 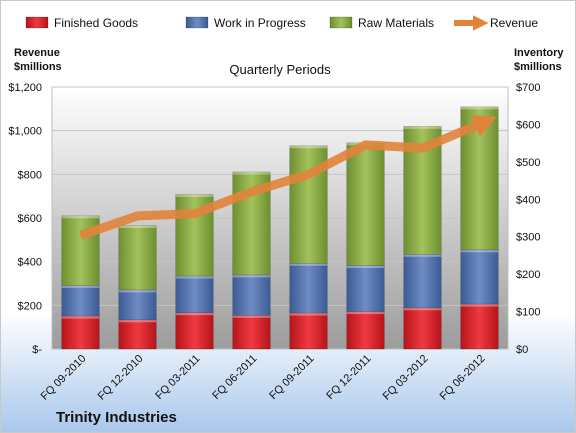 I want to click on right-axis-title-line1: Inventory, so click(x=539, y=53).